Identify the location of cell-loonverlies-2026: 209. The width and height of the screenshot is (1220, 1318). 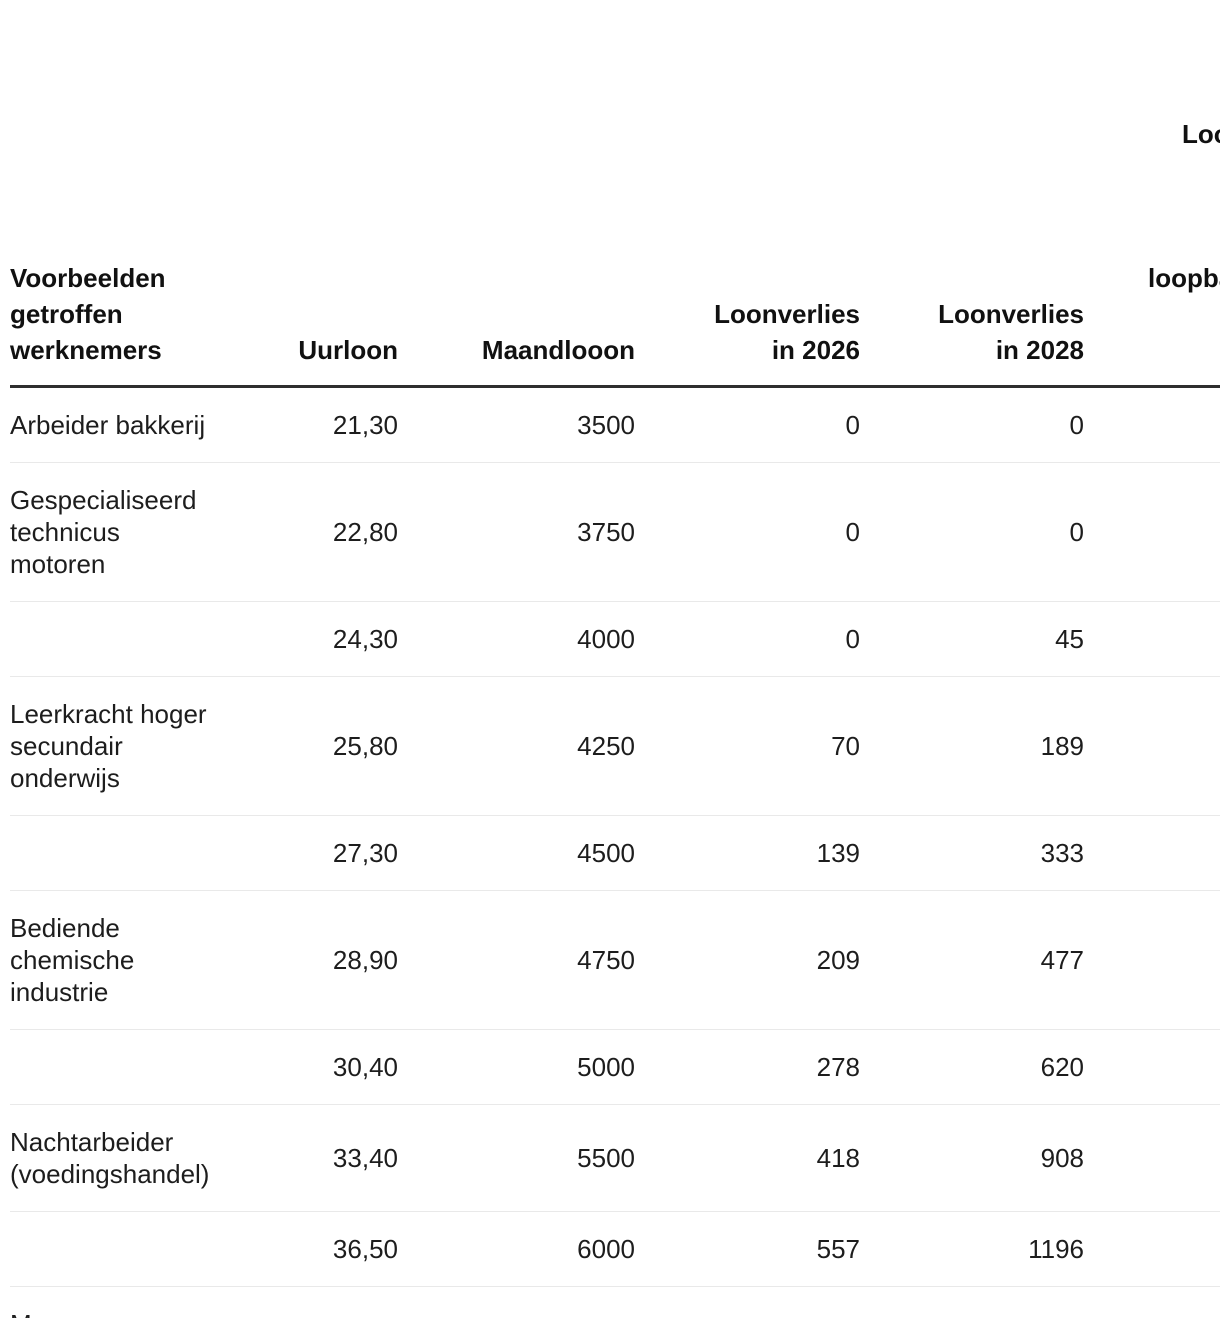
(747, 960).